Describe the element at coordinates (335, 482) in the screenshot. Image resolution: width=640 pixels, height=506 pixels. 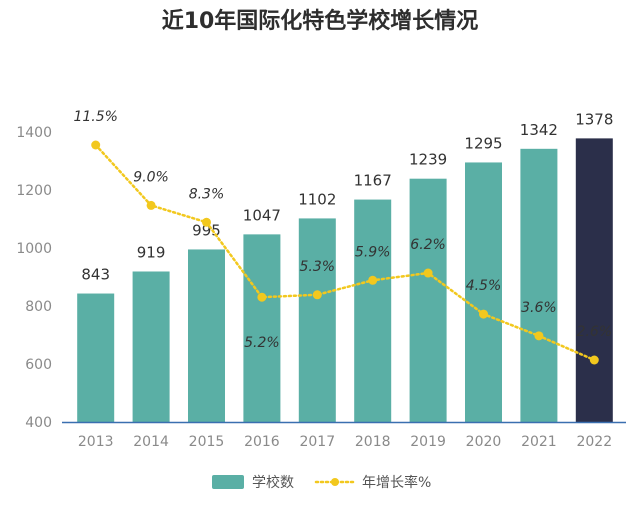
I see `legend-line-marker` at that location.